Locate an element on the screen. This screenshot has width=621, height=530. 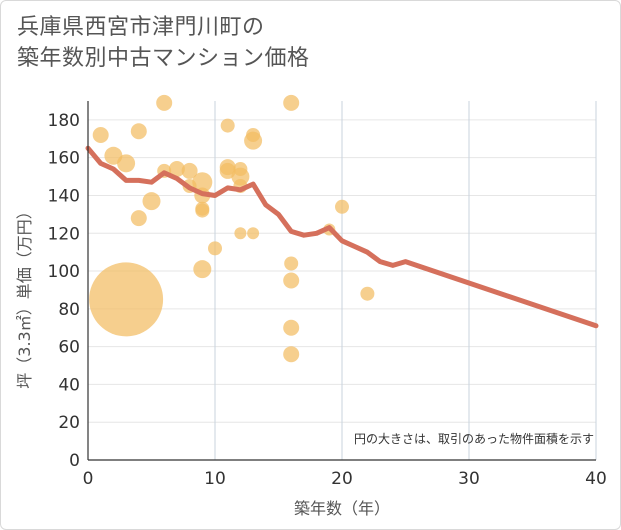
y-tick-label: 100 is located at coordinates (64, 272).